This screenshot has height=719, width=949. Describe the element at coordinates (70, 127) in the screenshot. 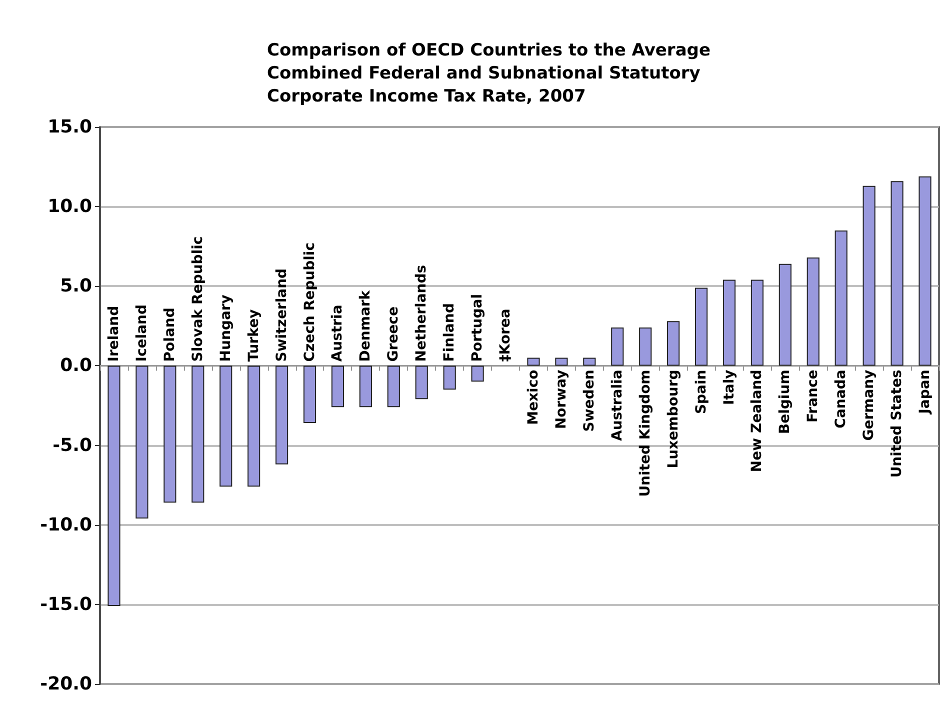

I see `y-tick-label: 15.0` at that location.